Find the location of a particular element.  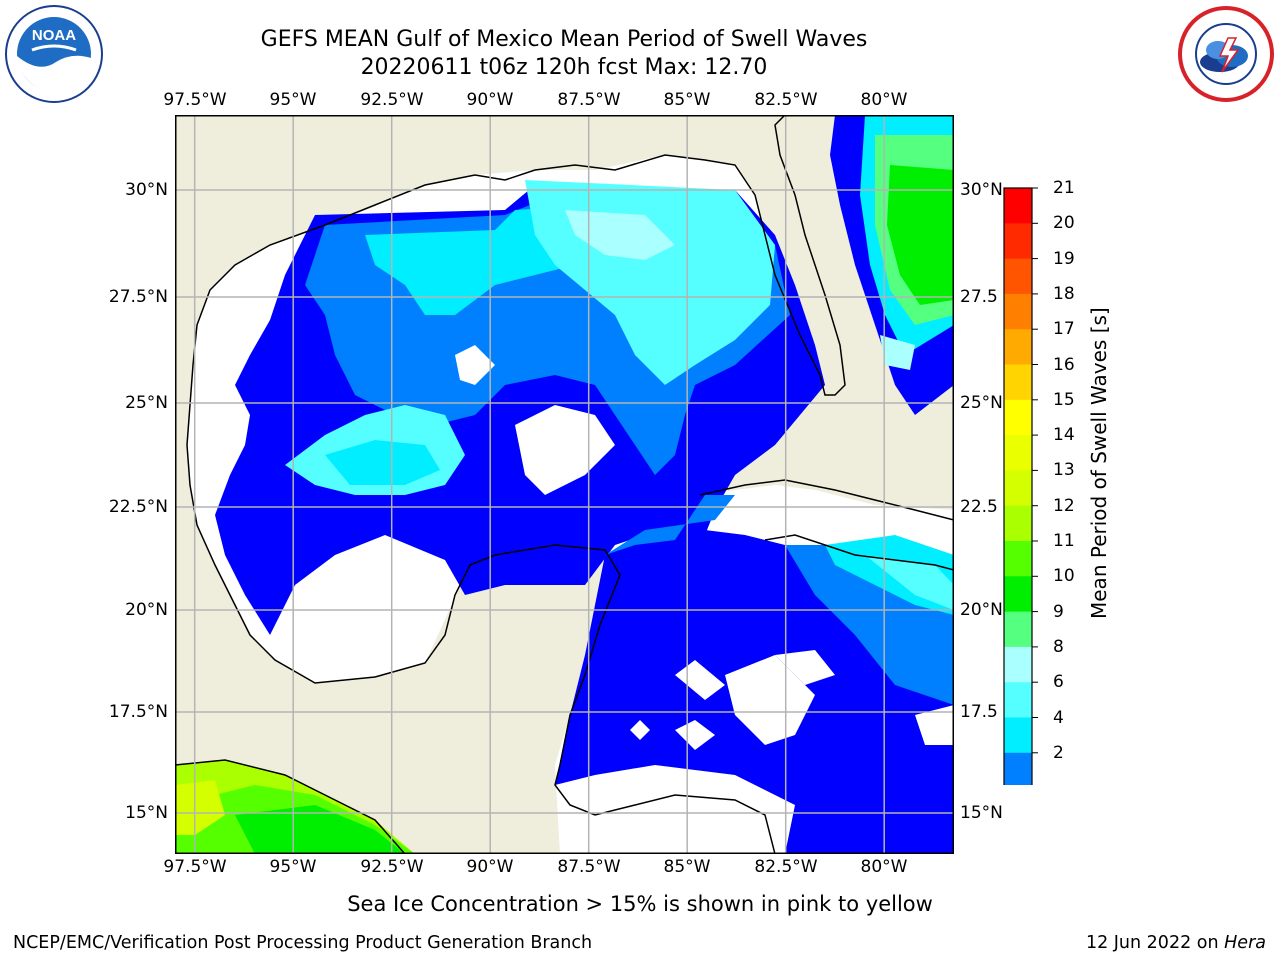

colorbar-tick-label: 15 is located at coordinates (1064, 399).